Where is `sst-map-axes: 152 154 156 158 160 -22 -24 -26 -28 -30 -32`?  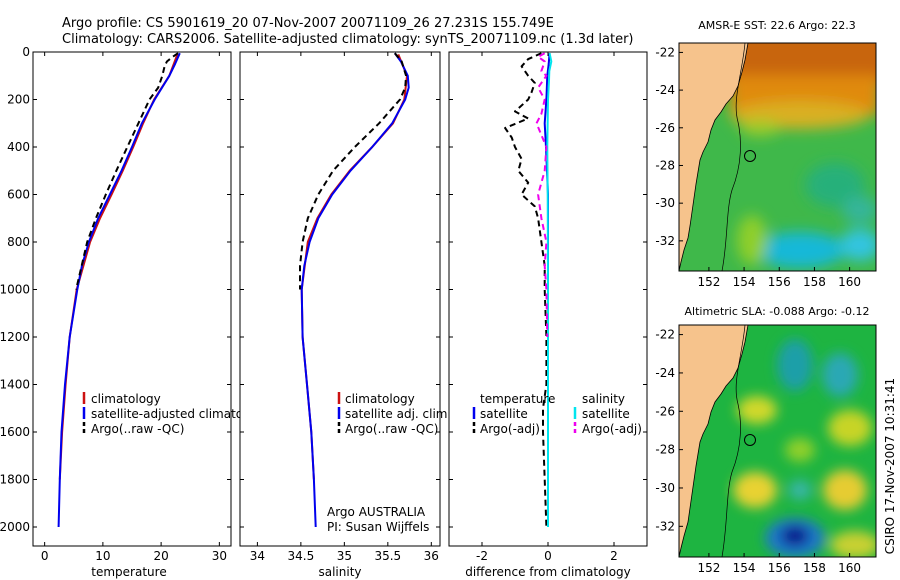 sst-map-axes: 152 154 156 158 160 -22 -24 -26 -28 -30 -32 is located at coordinates (758, 167).